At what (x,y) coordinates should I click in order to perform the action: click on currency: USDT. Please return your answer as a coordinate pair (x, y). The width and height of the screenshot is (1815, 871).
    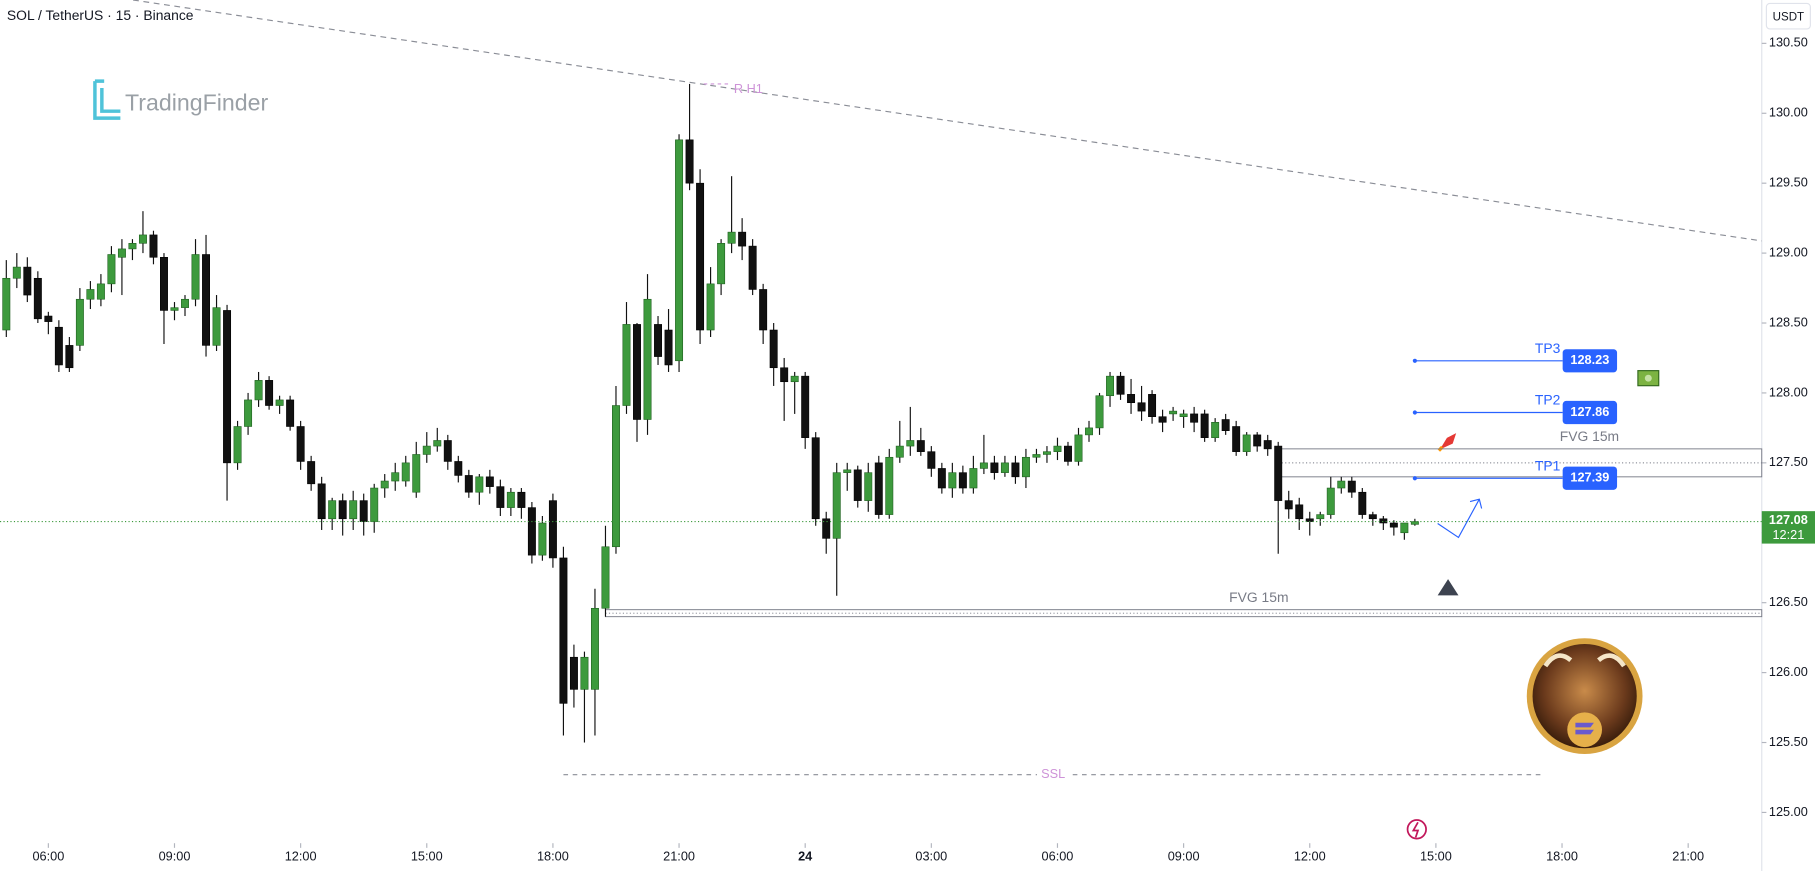
    Looking at the image, I should click on (1788, 17).